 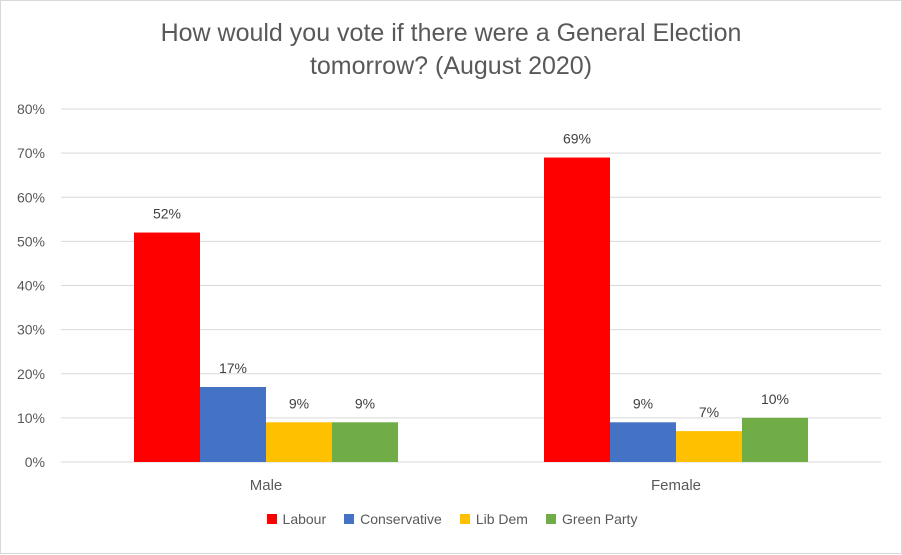 What do you see at coordinates (304, 519) in the screenshot?
I see `legend-label: Labour` at bounding box center [304, 519].